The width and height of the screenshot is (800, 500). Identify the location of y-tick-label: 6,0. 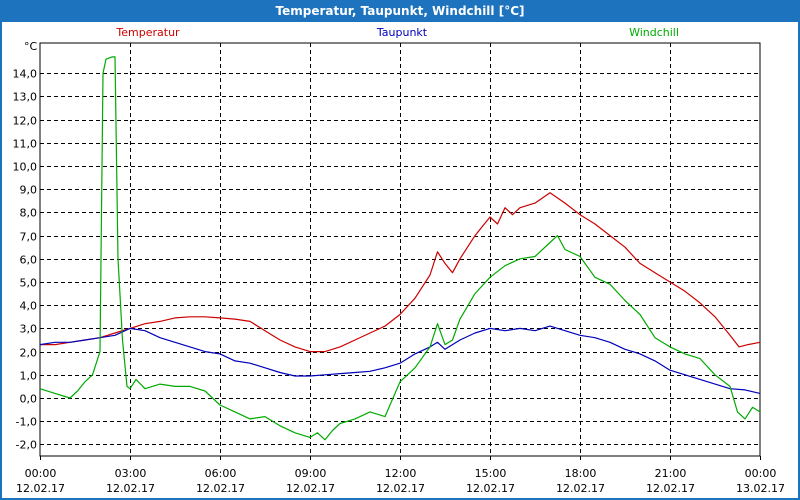
(29, 260).